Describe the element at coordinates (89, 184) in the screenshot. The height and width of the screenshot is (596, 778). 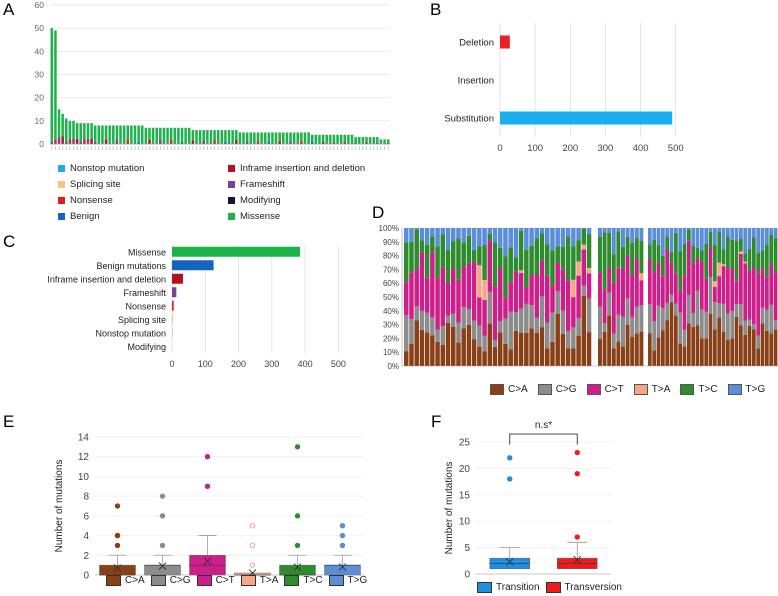
I see `legend-item-splicing: Splicing site` at that location.